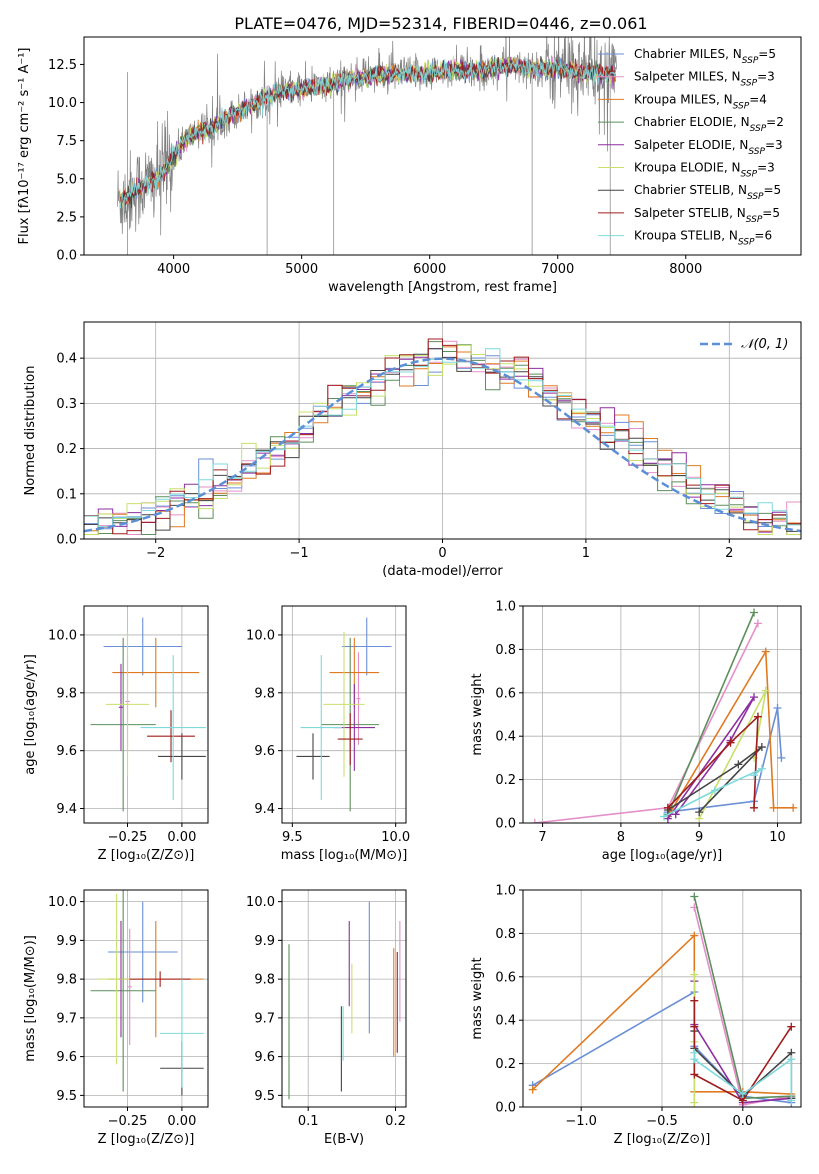  What do you see at coordinates (505, 1064) in the screenshot?
I see `y-tick-label: 0.2` at bounding box center [505, 1064].